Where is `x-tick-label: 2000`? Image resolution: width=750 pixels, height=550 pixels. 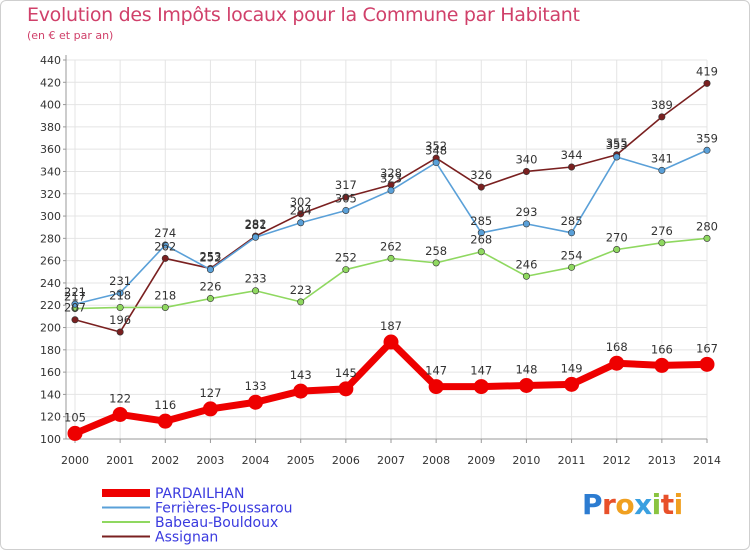 x-tick-label: 2000 is located at coordinates (75, 460).